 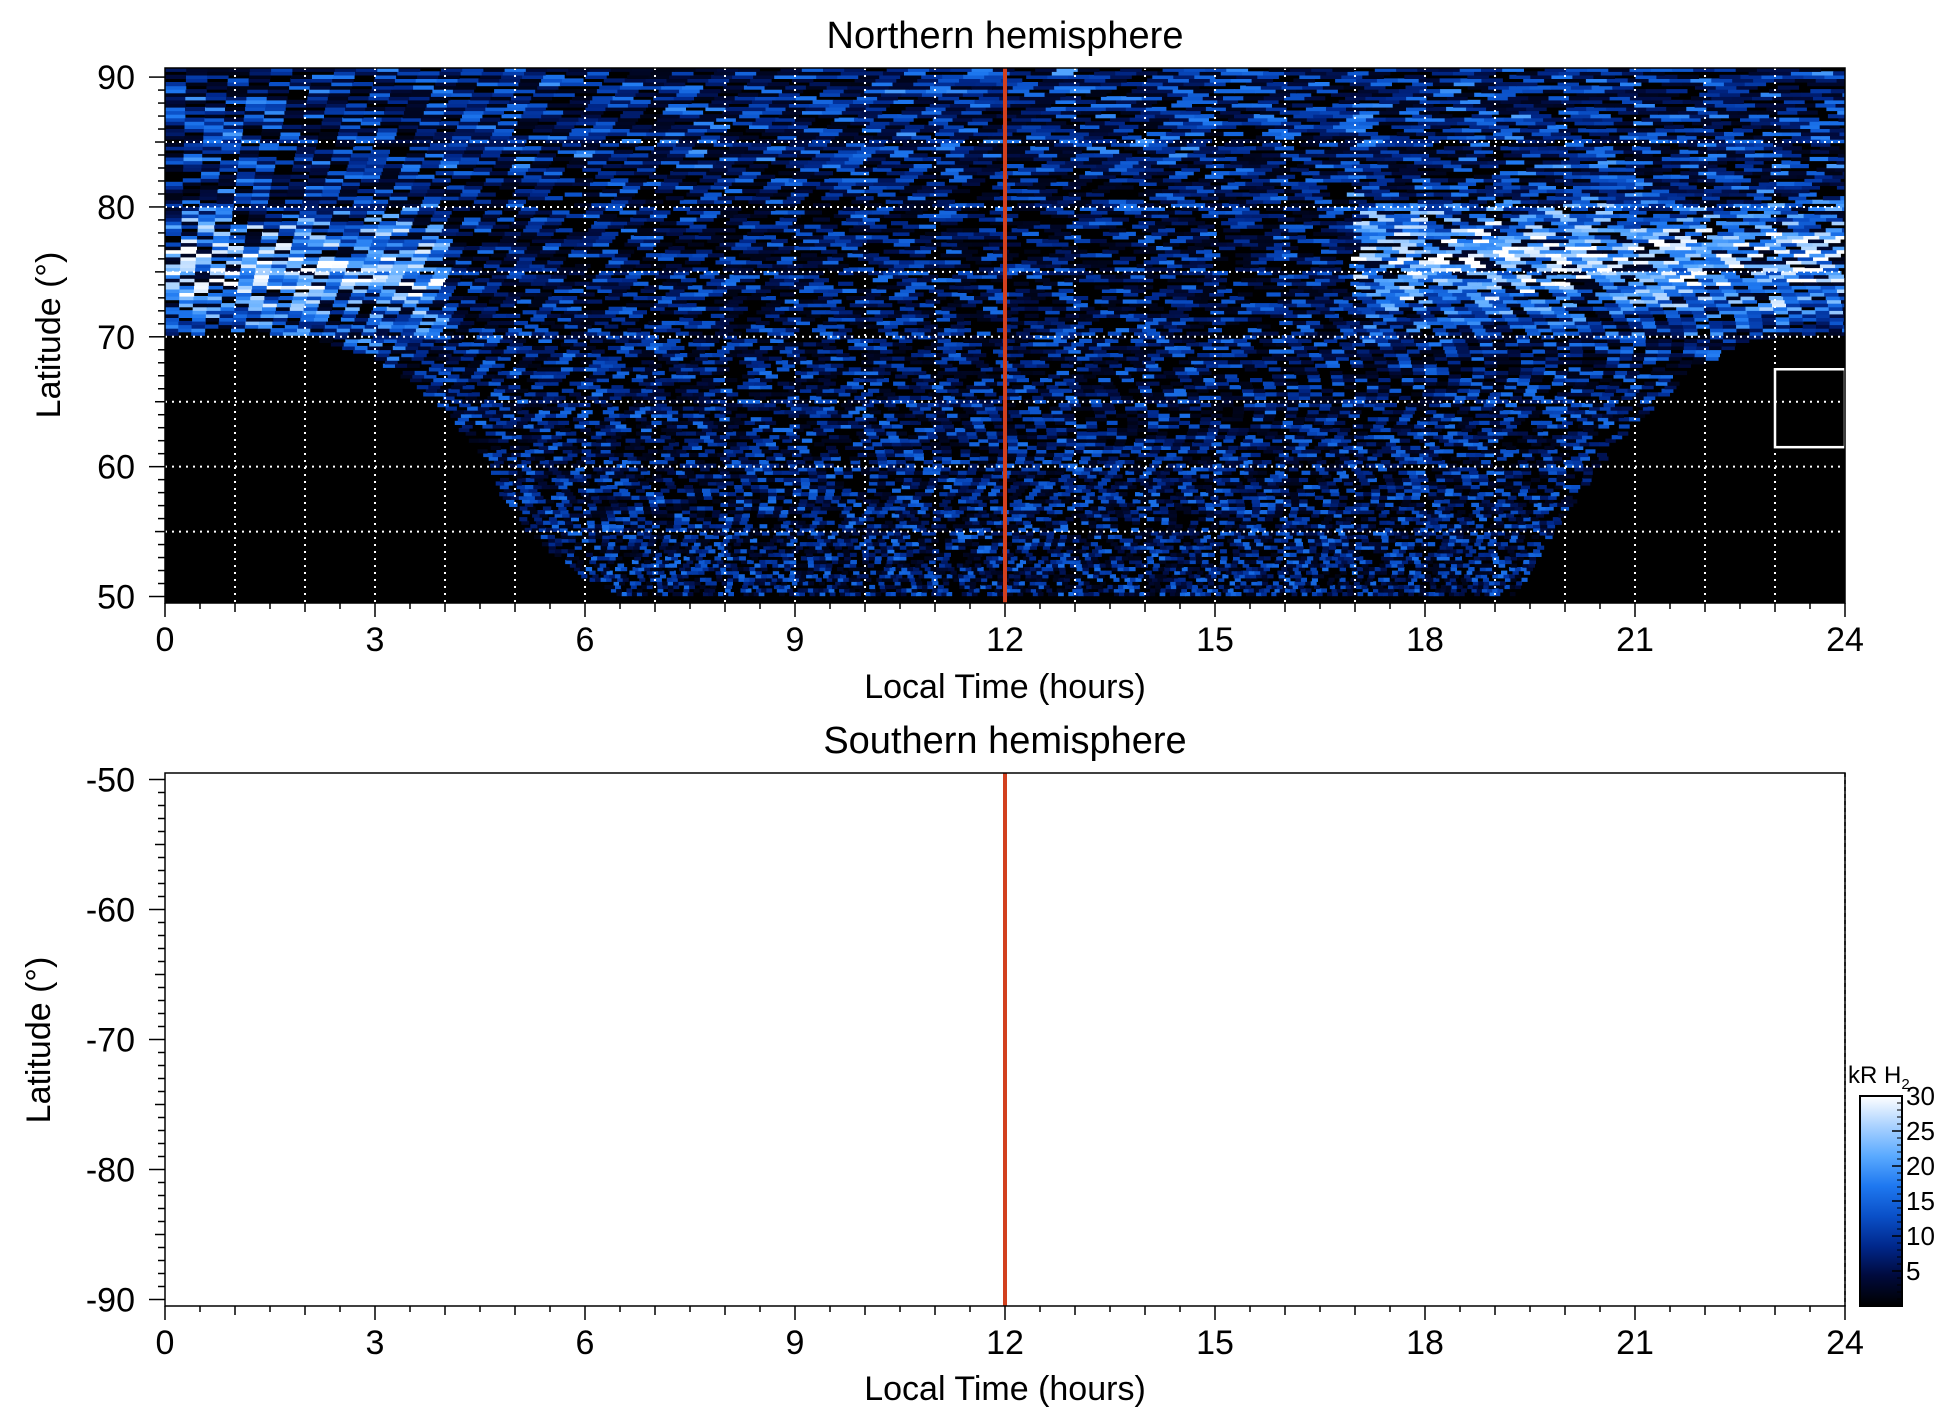 What do you see at coordinates (116, 468) in the screenshot?
I see `y-tick-label: 60` at bounding box center [116, 468].